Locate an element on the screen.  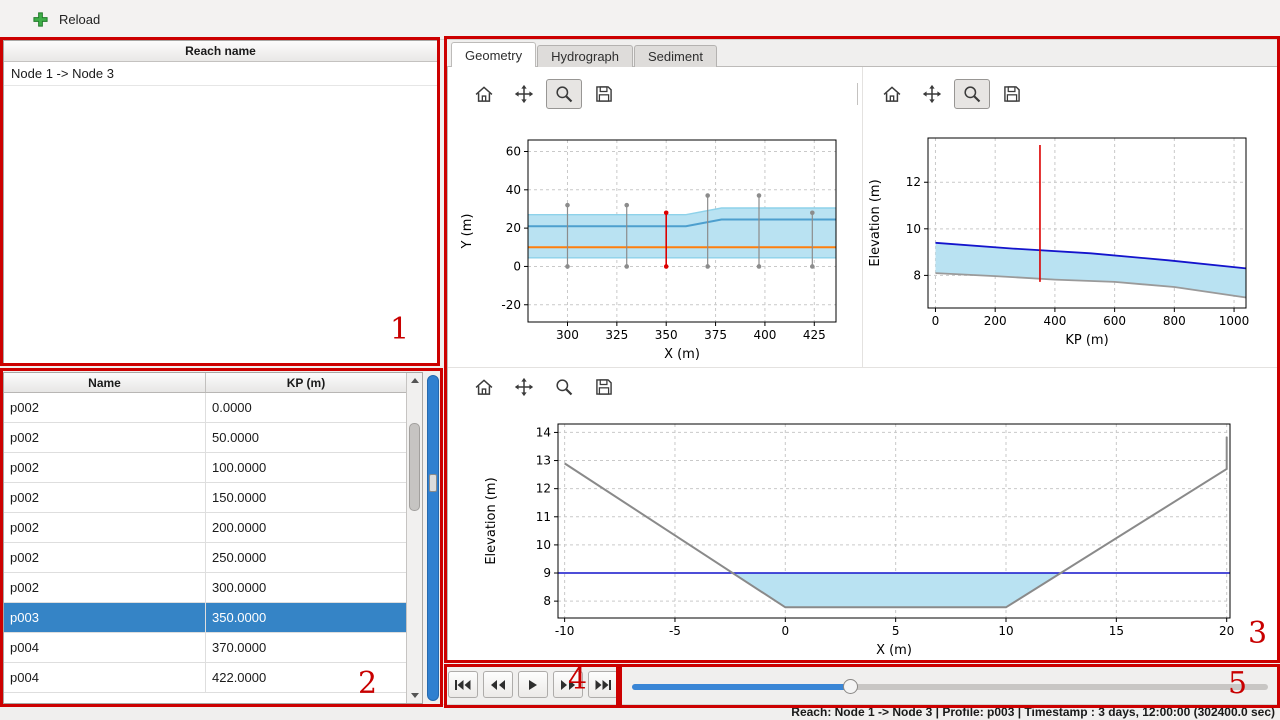
tab-hydrograph: Hydrograph is located at coordinates (585, 56).